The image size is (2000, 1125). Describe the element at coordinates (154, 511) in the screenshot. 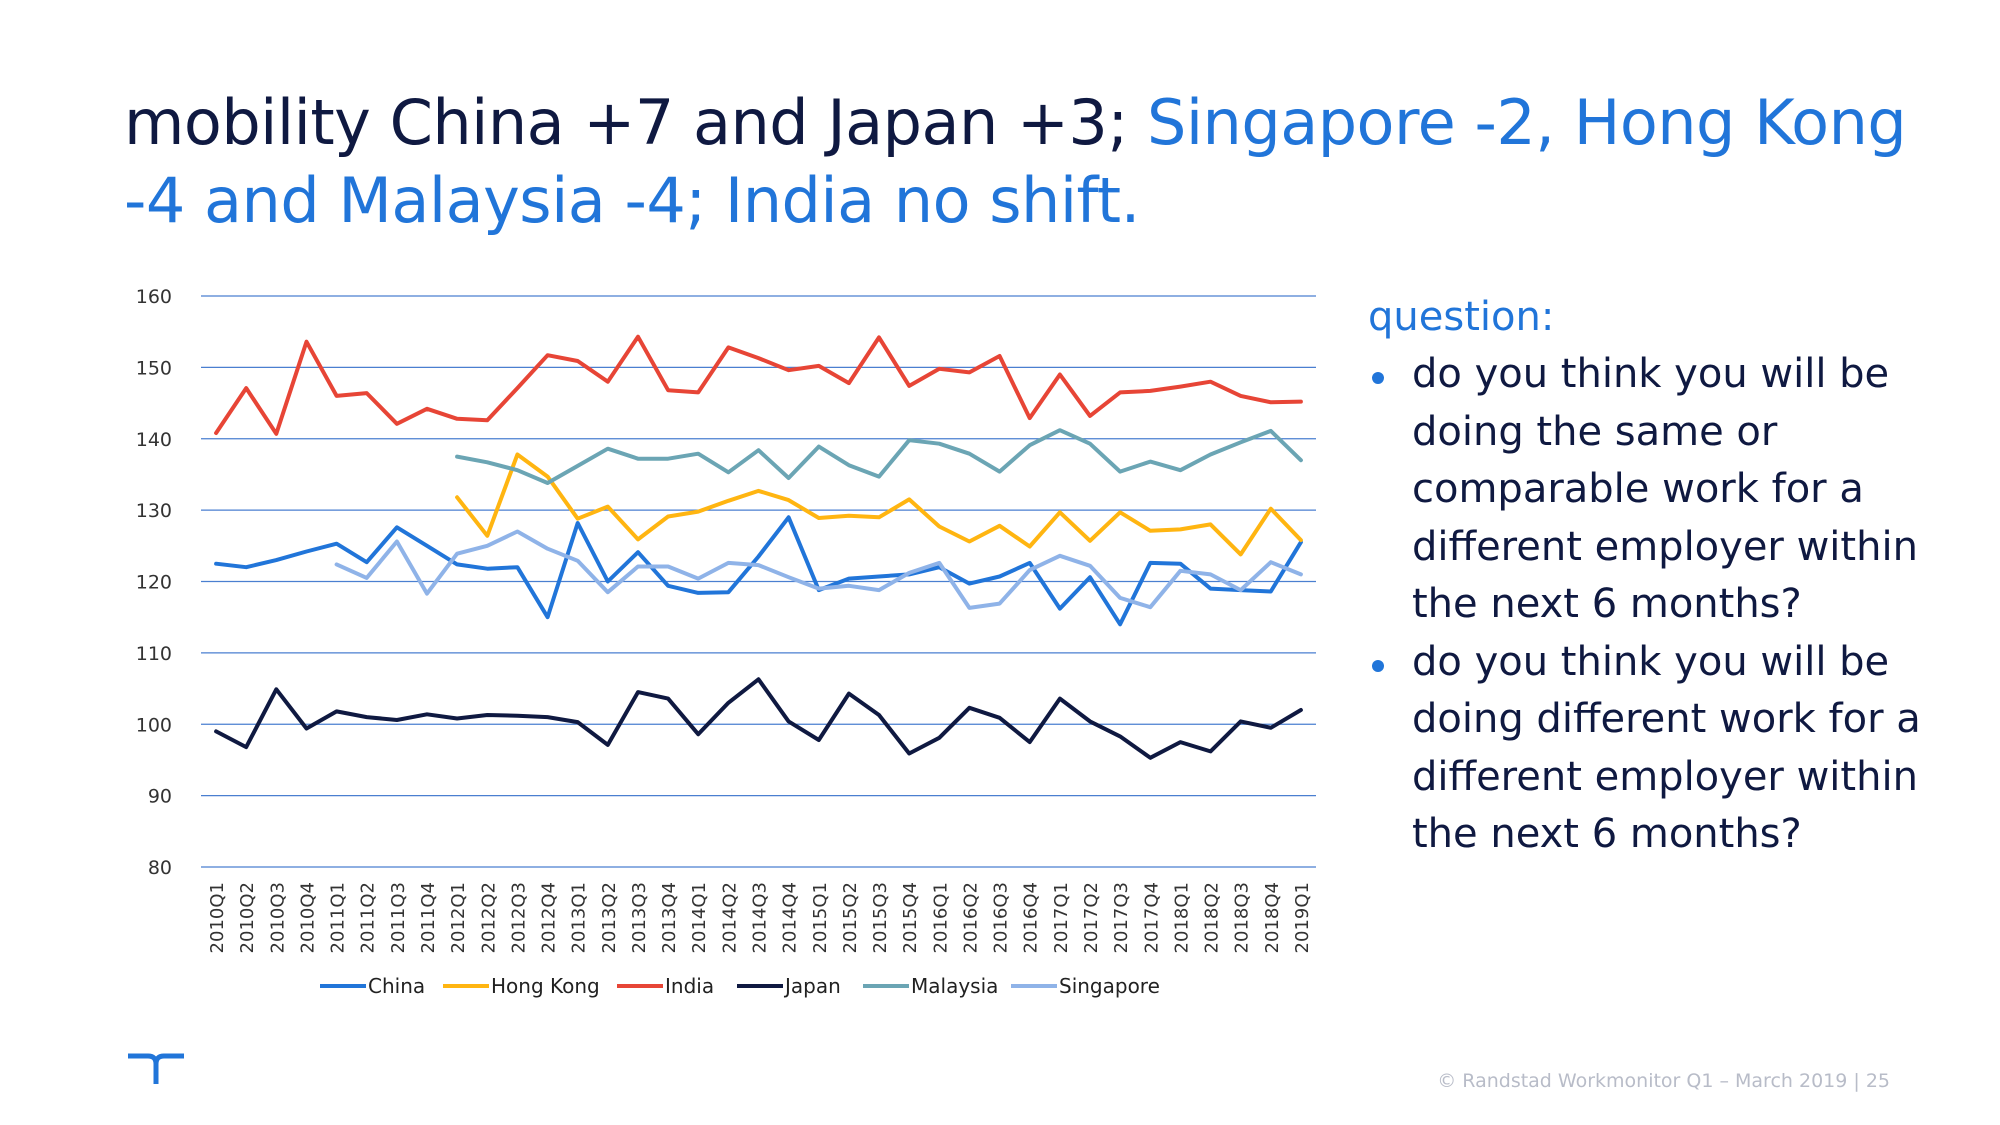

I see `y-tick-label: 130` at that location.